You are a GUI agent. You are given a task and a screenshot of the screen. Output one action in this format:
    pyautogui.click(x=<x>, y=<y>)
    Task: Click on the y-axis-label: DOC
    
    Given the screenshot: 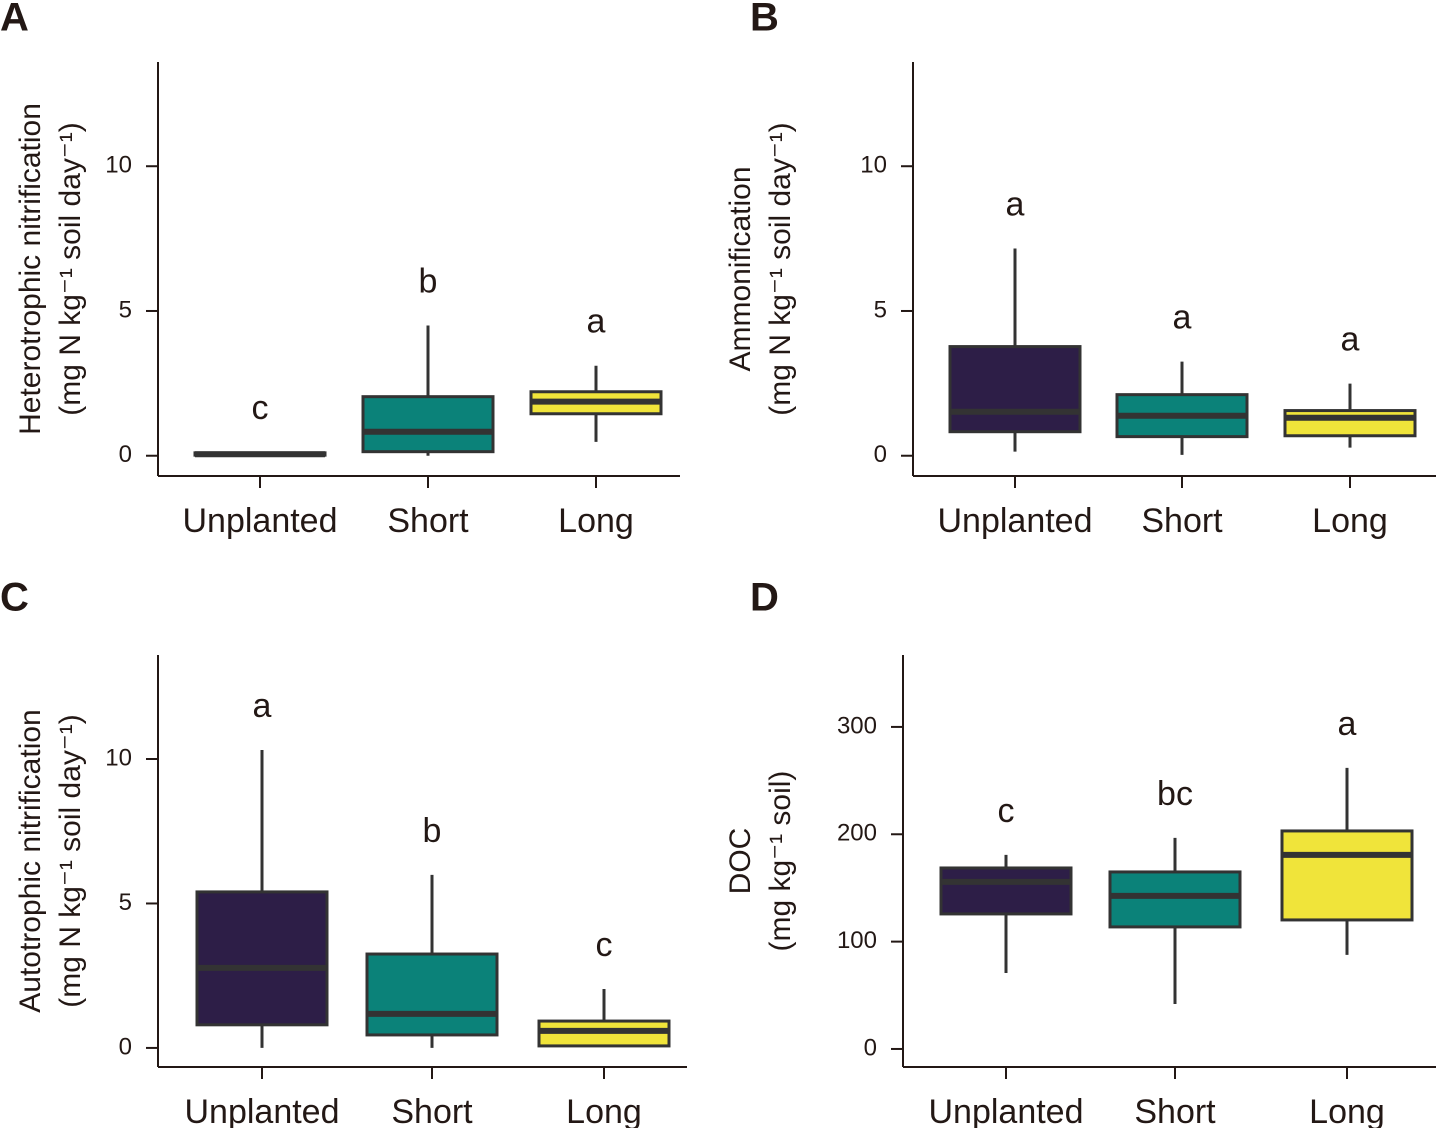 What is the action you would take?
    pyautogui.click(x=740, y=861)
    